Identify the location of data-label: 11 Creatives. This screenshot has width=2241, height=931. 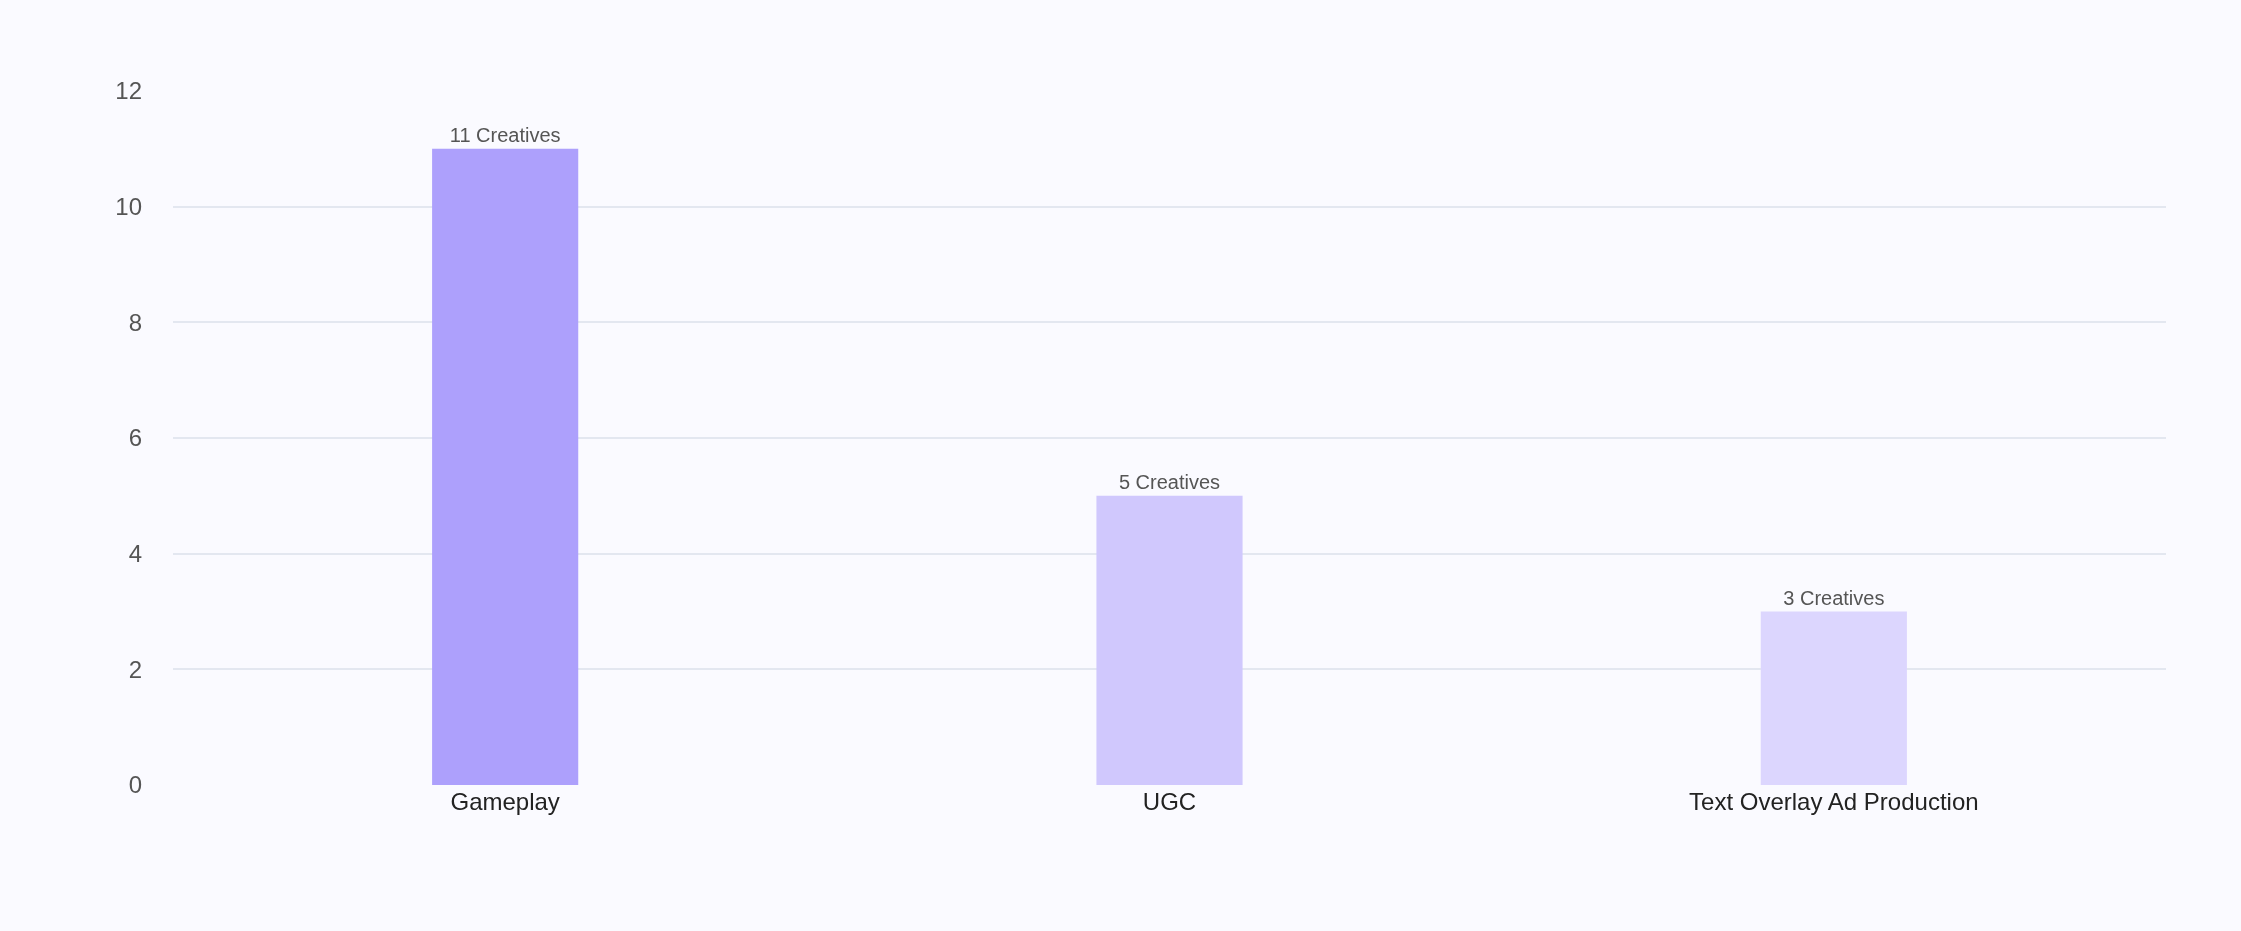
(505, 134).